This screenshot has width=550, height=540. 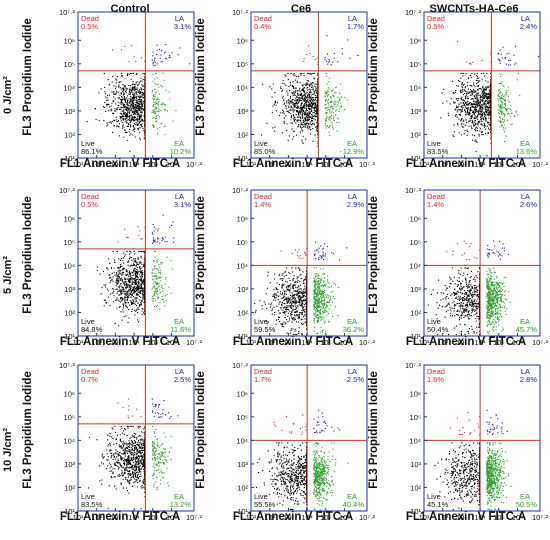 What do you see at coordinates (181, 151) in the screenshot?
I see `quadrant-value-early-apoptotic: 10.2%` at bounding box center [181, 151].